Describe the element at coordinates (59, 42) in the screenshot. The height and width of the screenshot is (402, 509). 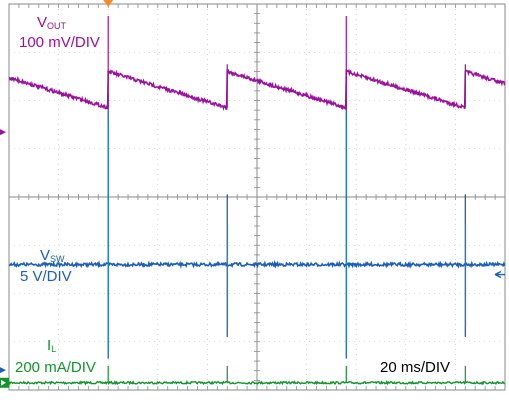
I see `vout-scale-label: 100 mV/DIV` at that location.